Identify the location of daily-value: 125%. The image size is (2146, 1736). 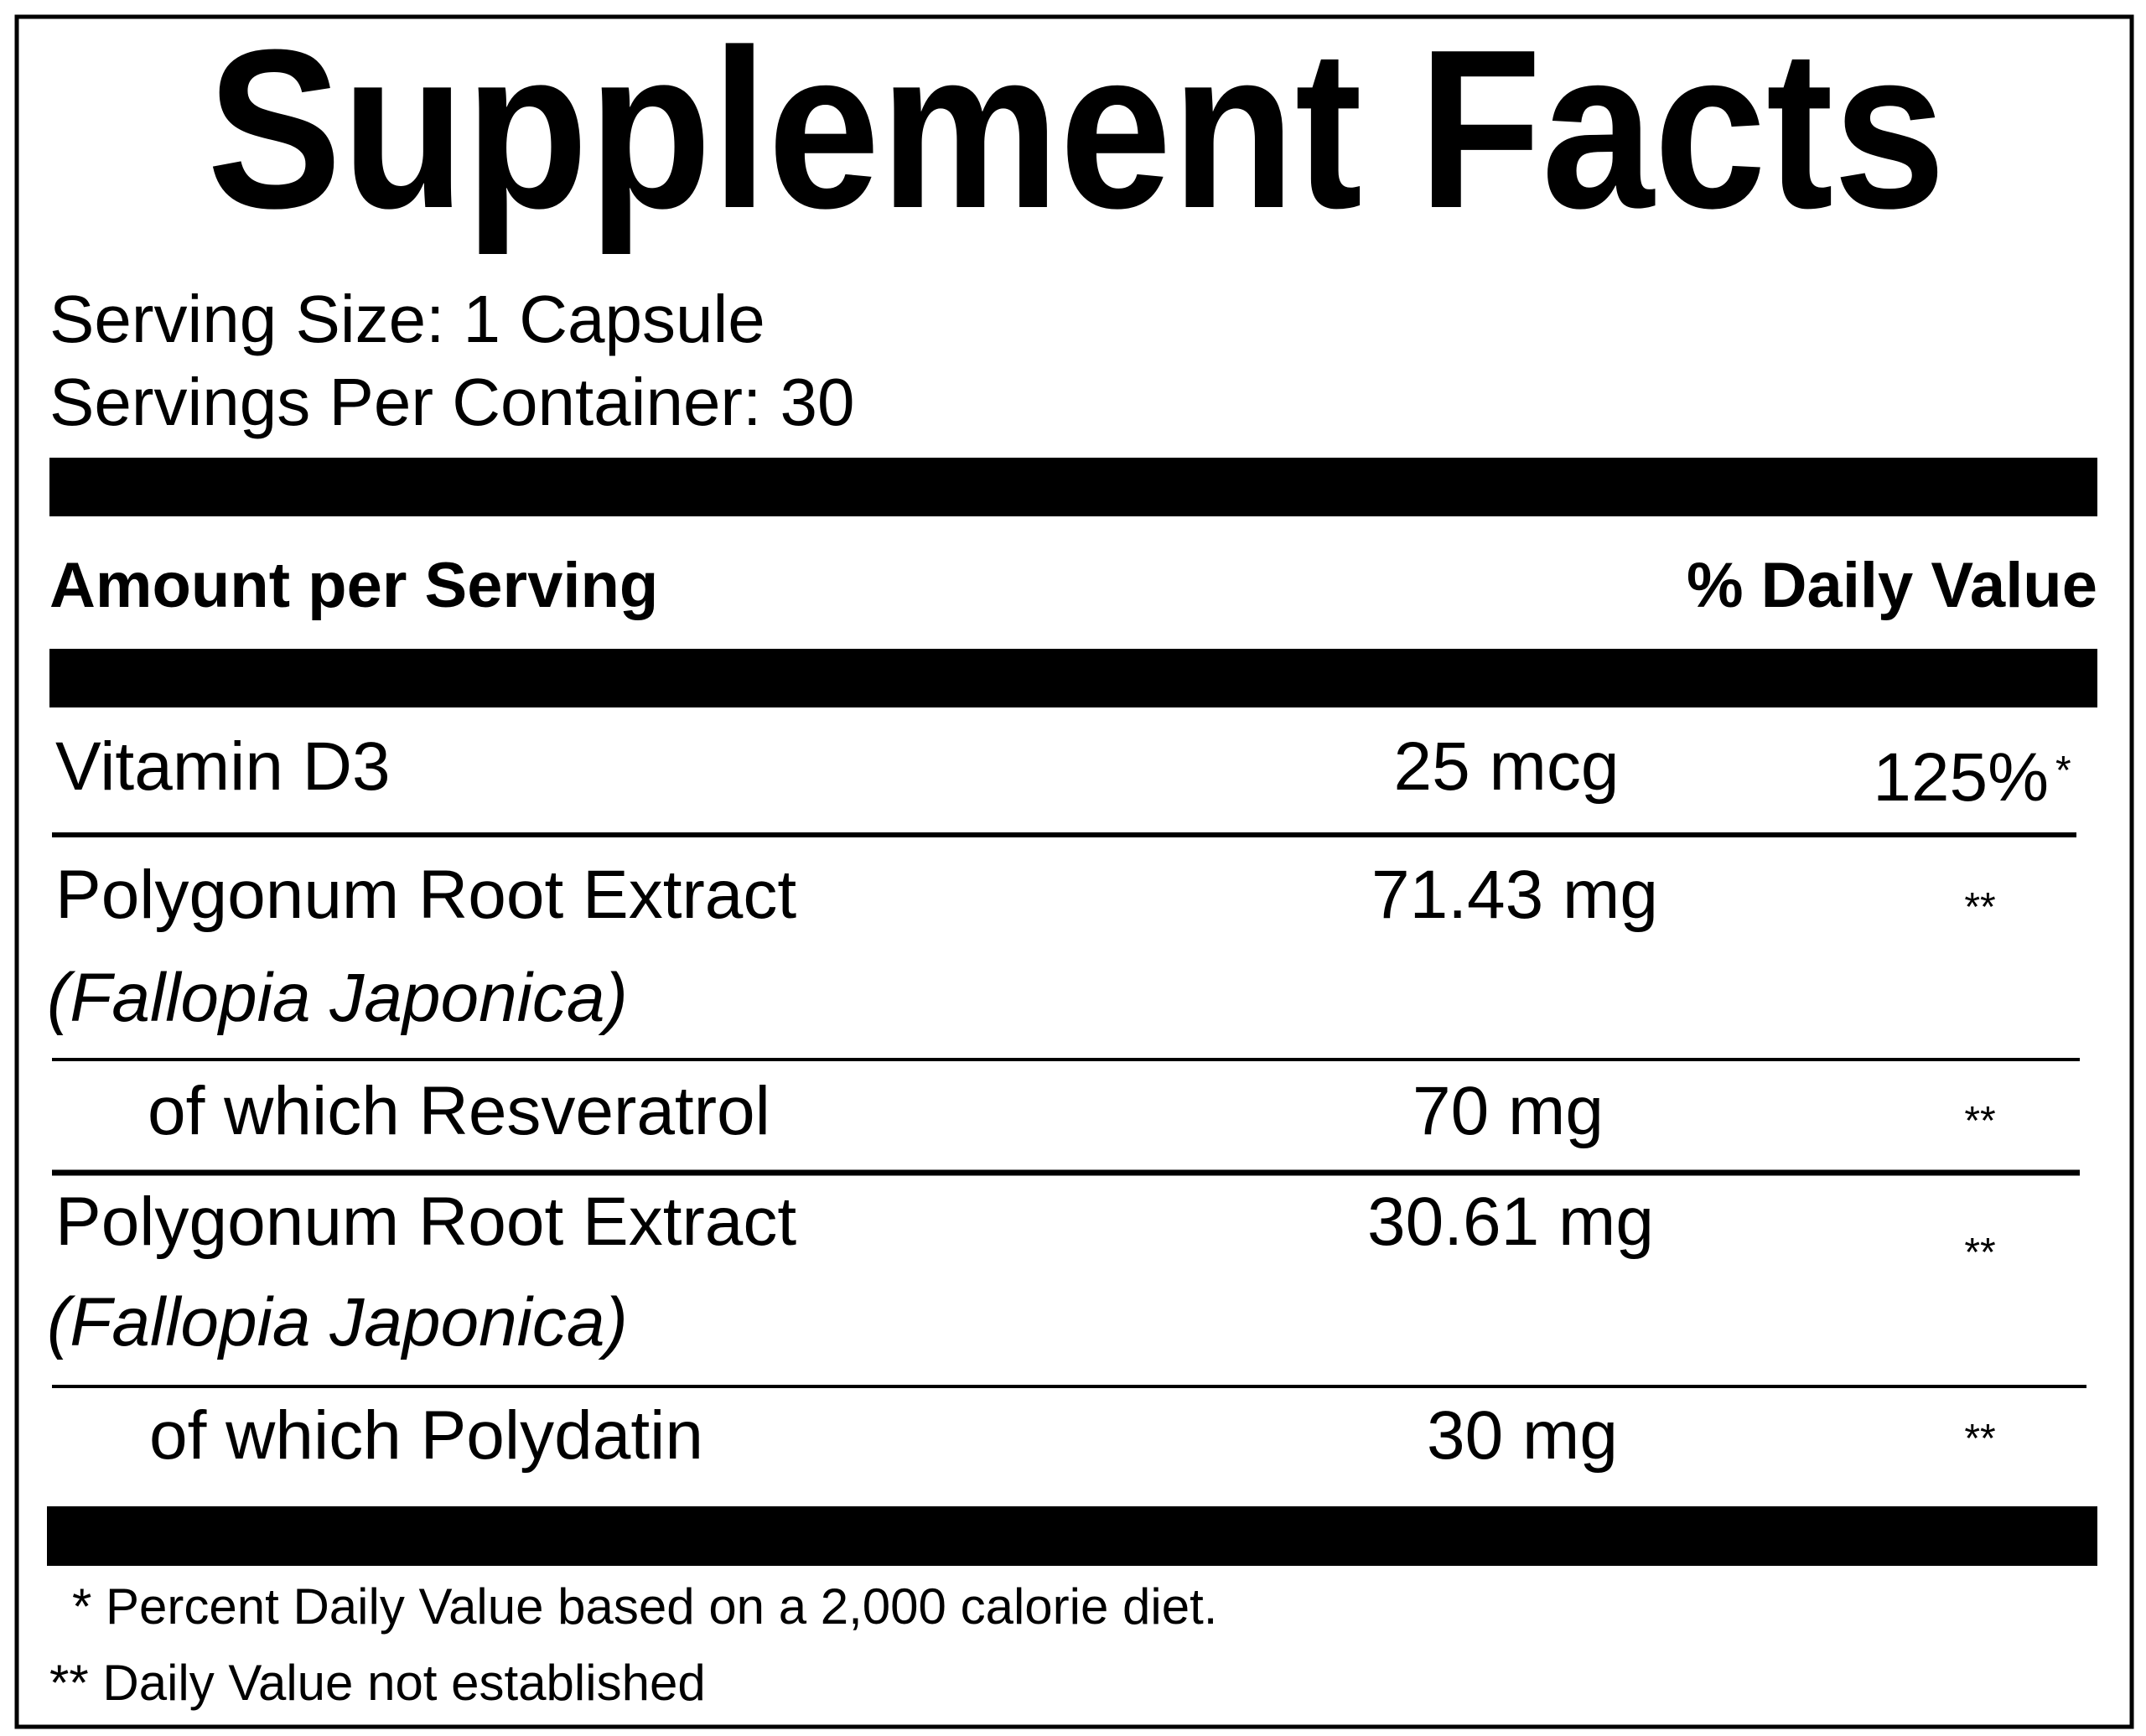
(1961, 777).